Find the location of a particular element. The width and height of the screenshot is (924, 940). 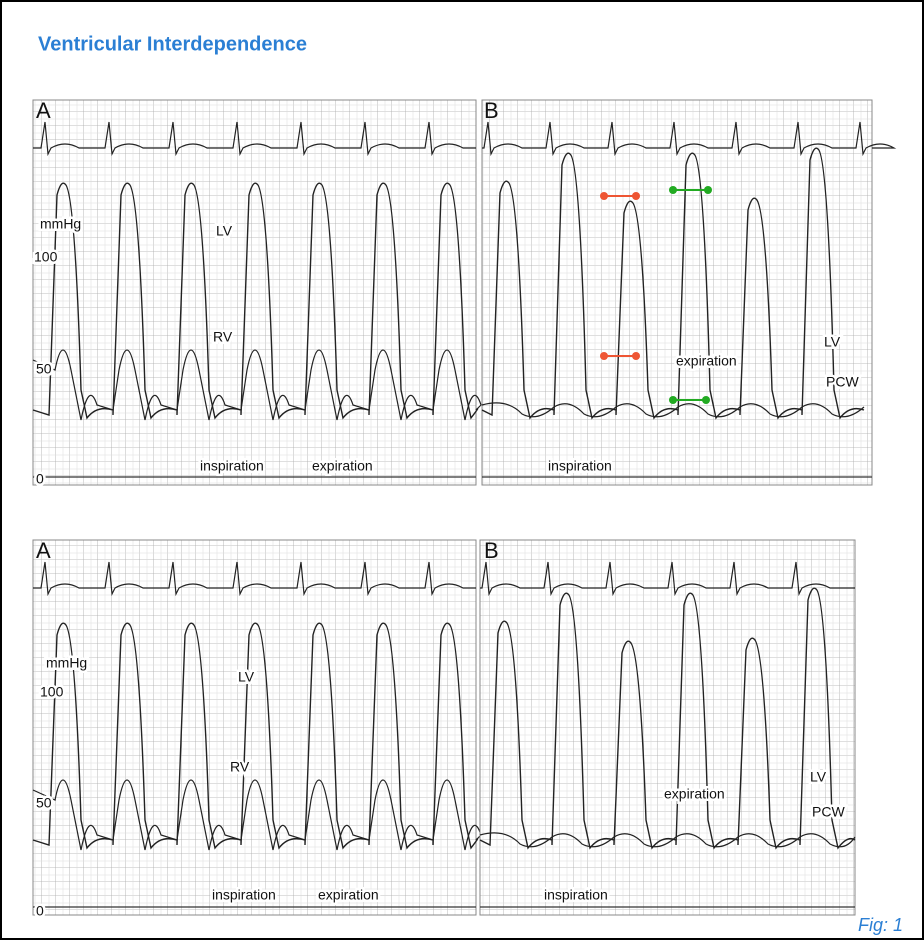

calipers is located at coordinates (656, 295).